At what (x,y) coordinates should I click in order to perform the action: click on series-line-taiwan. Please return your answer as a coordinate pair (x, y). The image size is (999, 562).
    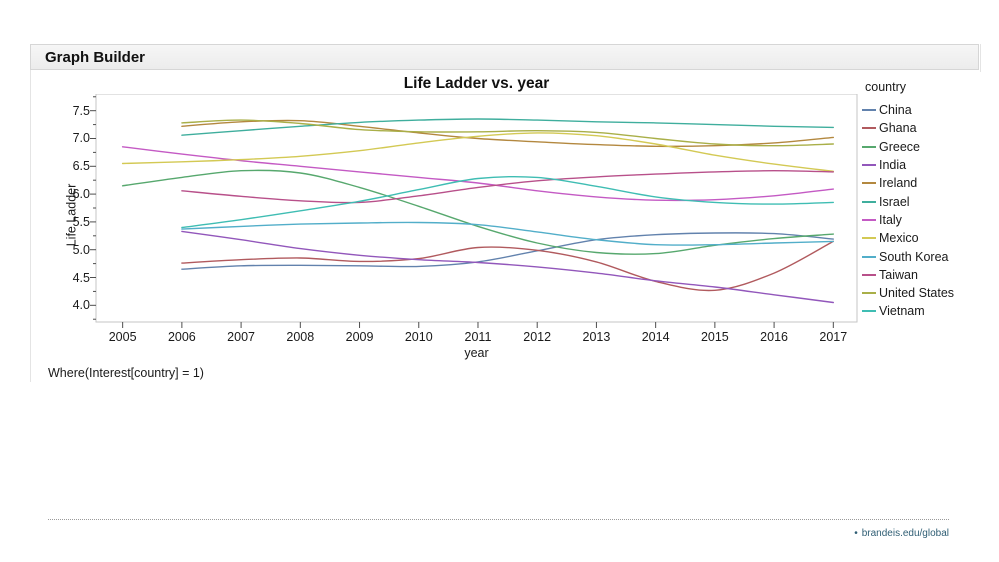
    Looking at the image, I should click on (507, 186).